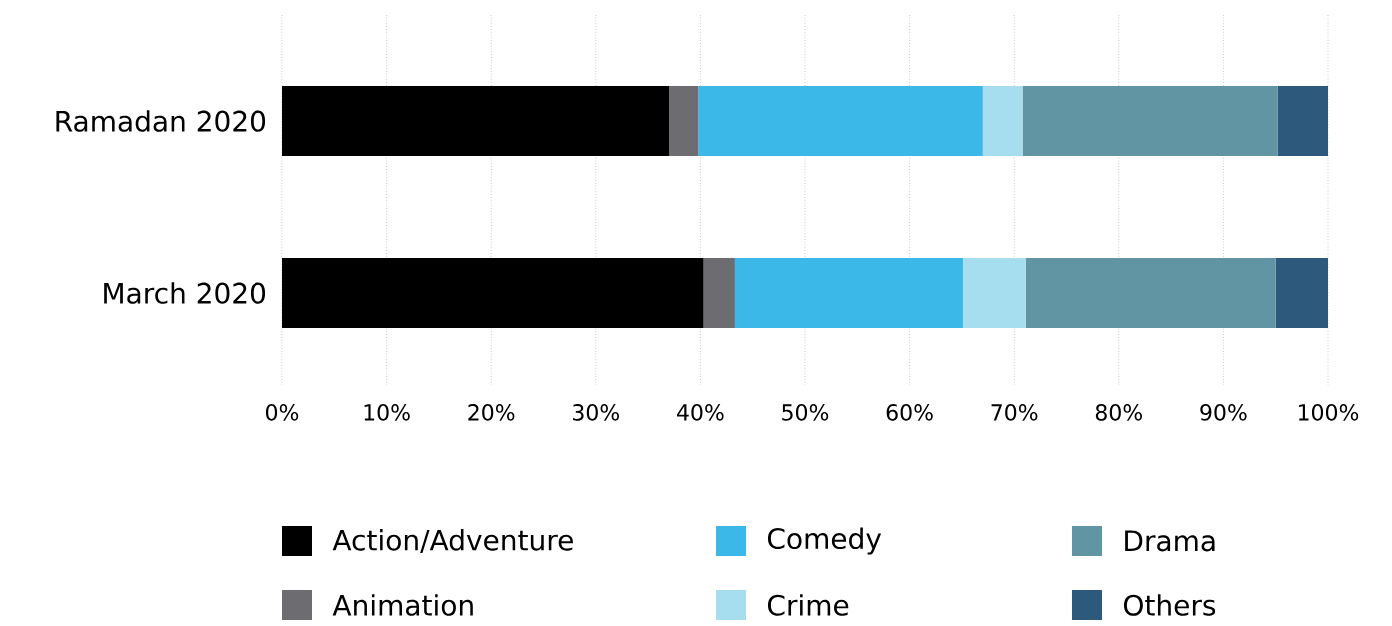  I want to click on legend-label: Crime, so click(808, 605).